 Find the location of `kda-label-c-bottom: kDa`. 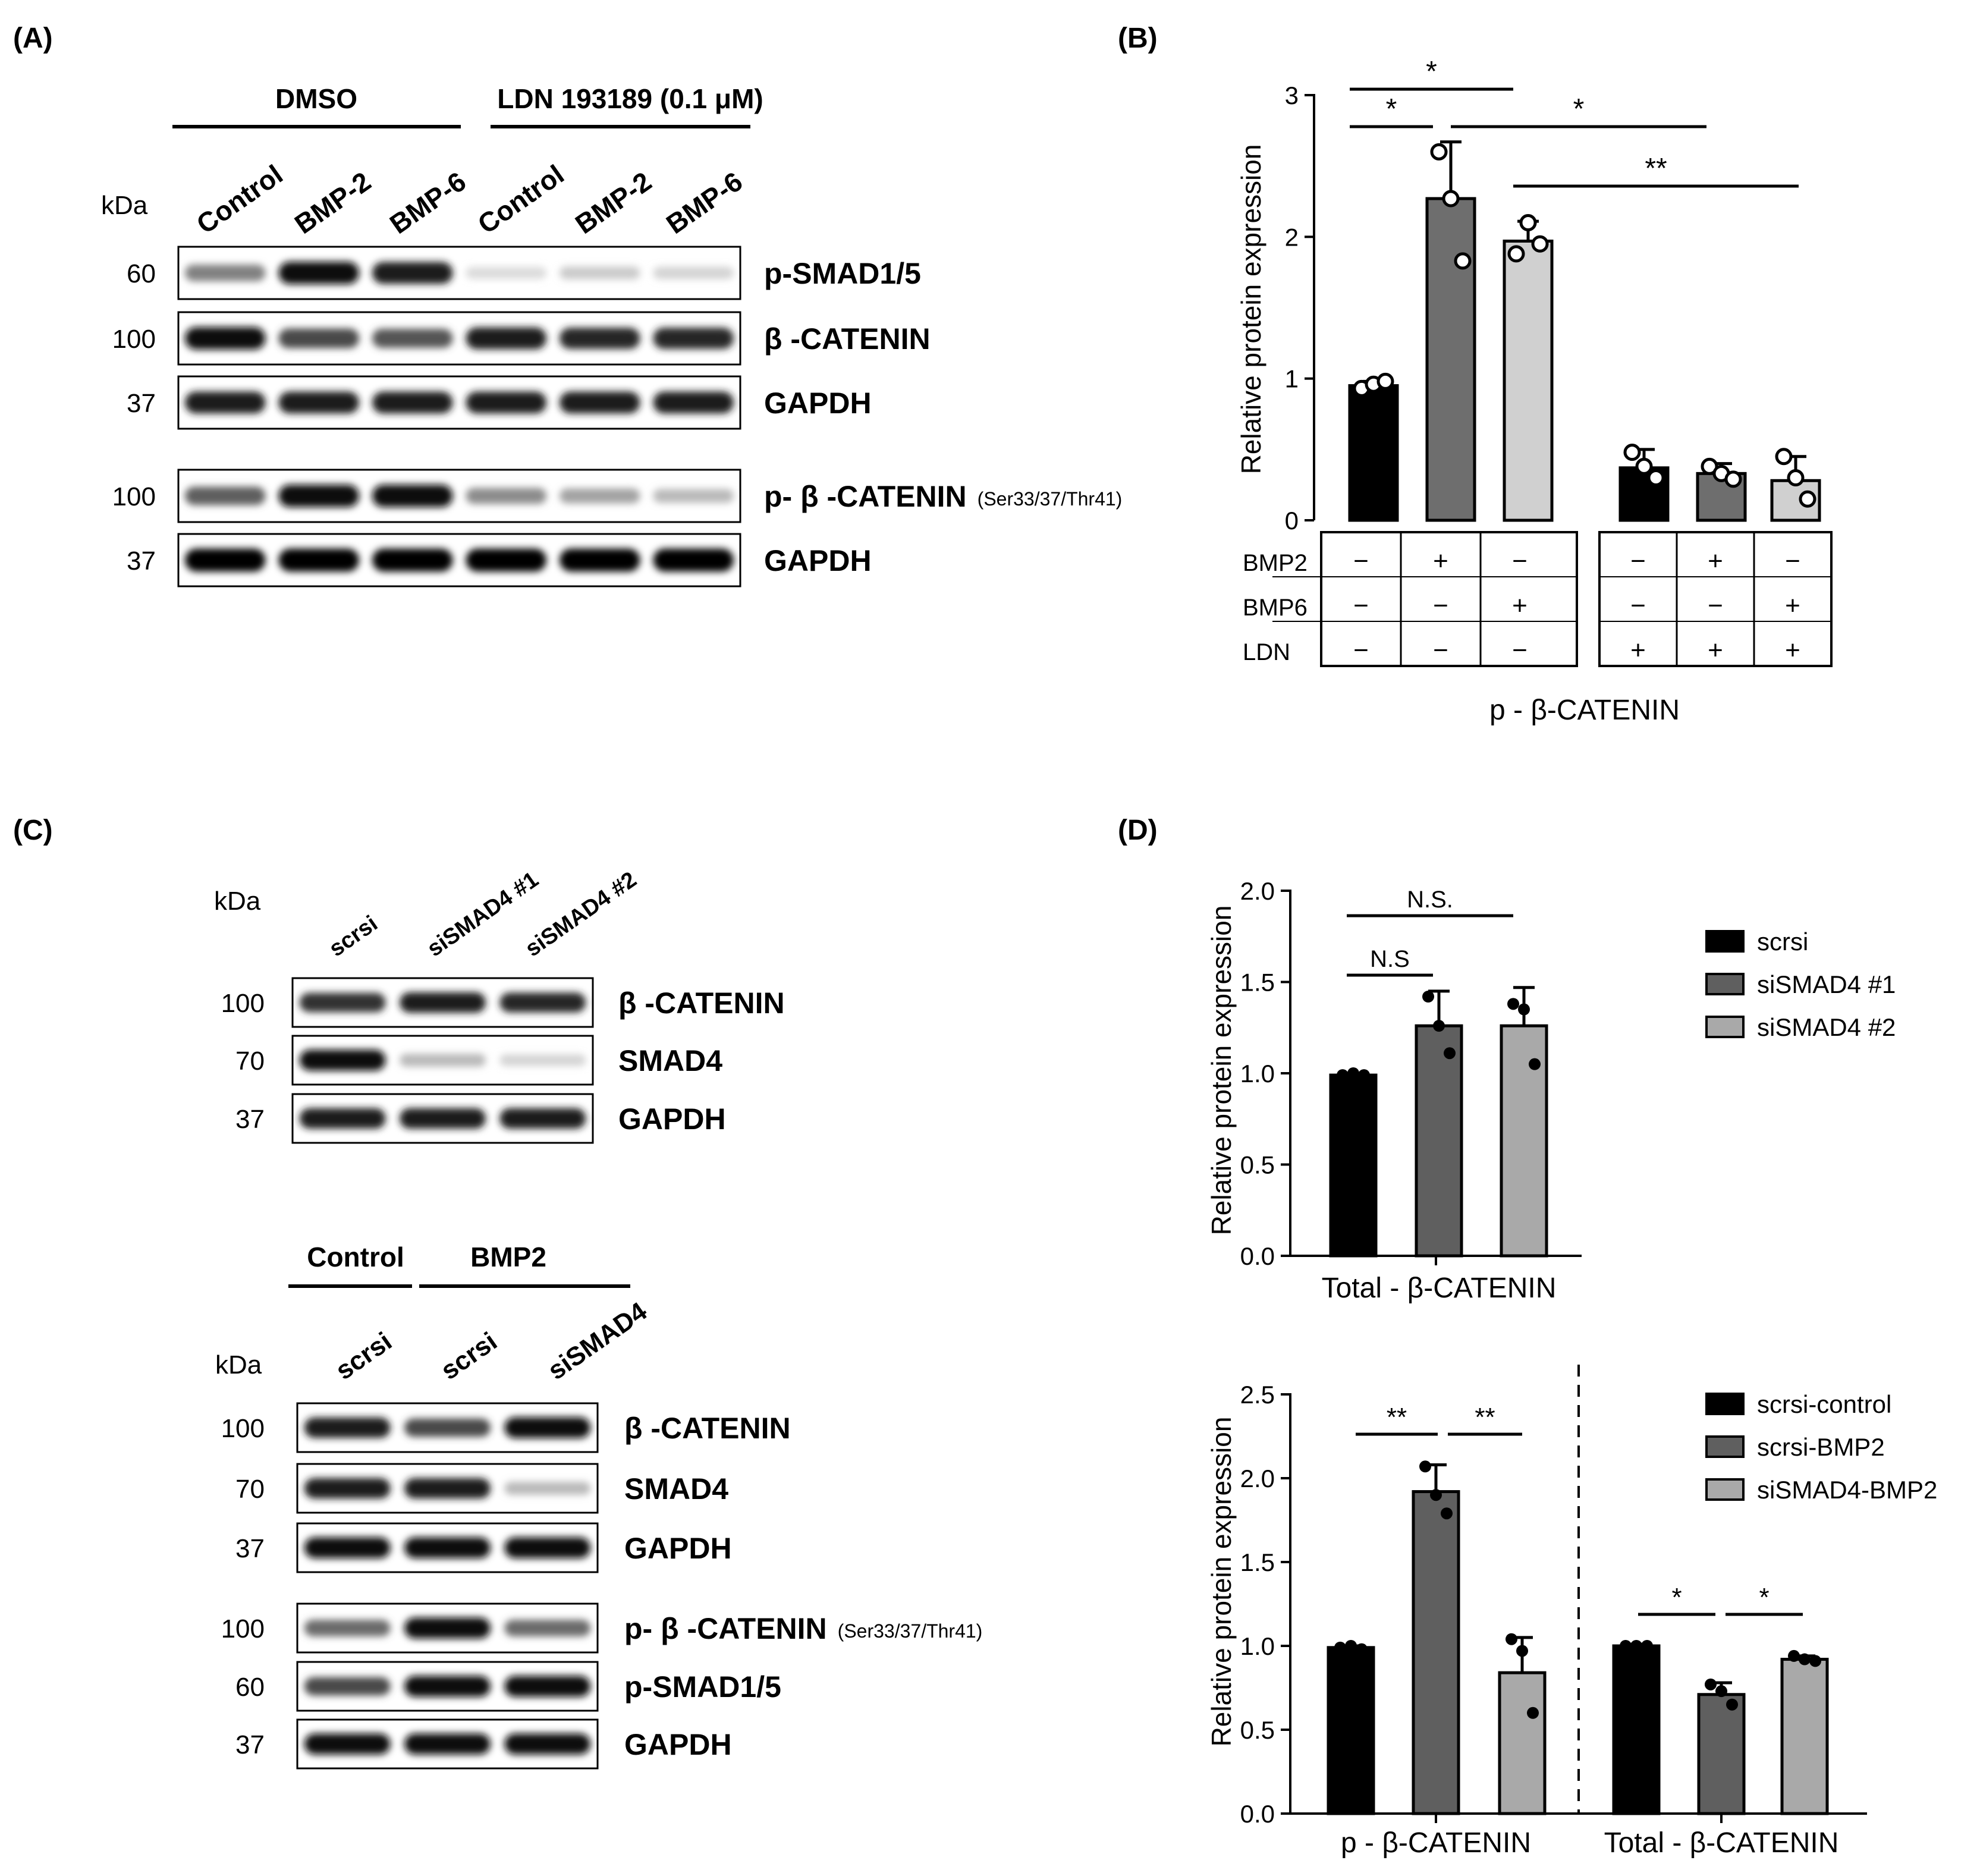

kda-label-c-bottom: kDa is located at coordinates (239, 1364).